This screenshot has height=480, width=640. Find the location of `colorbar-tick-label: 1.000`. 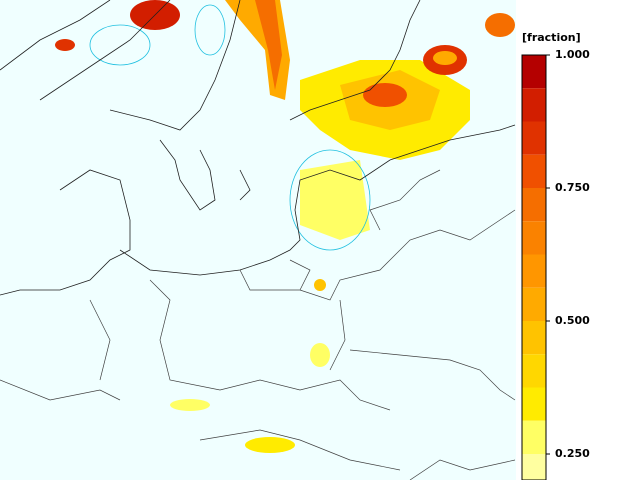

colorbar-tick-label: 1.000 is located at coordinates (572, 54).